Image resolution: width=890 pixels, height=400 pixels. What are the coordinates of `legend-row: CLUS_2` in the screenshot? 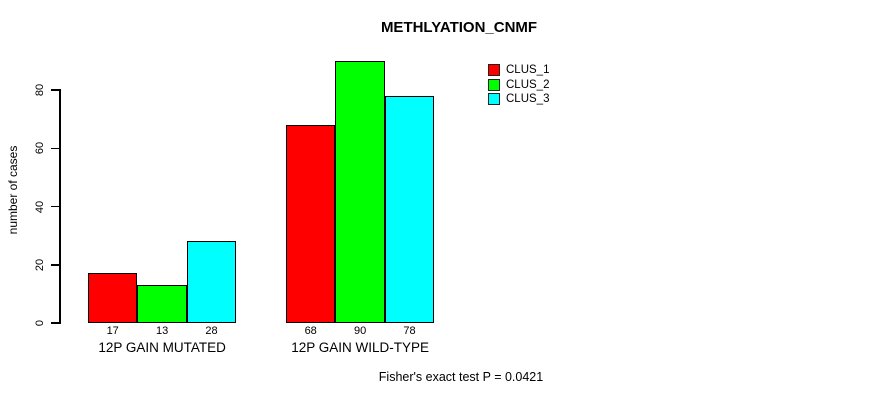 It's located at (518, 85).